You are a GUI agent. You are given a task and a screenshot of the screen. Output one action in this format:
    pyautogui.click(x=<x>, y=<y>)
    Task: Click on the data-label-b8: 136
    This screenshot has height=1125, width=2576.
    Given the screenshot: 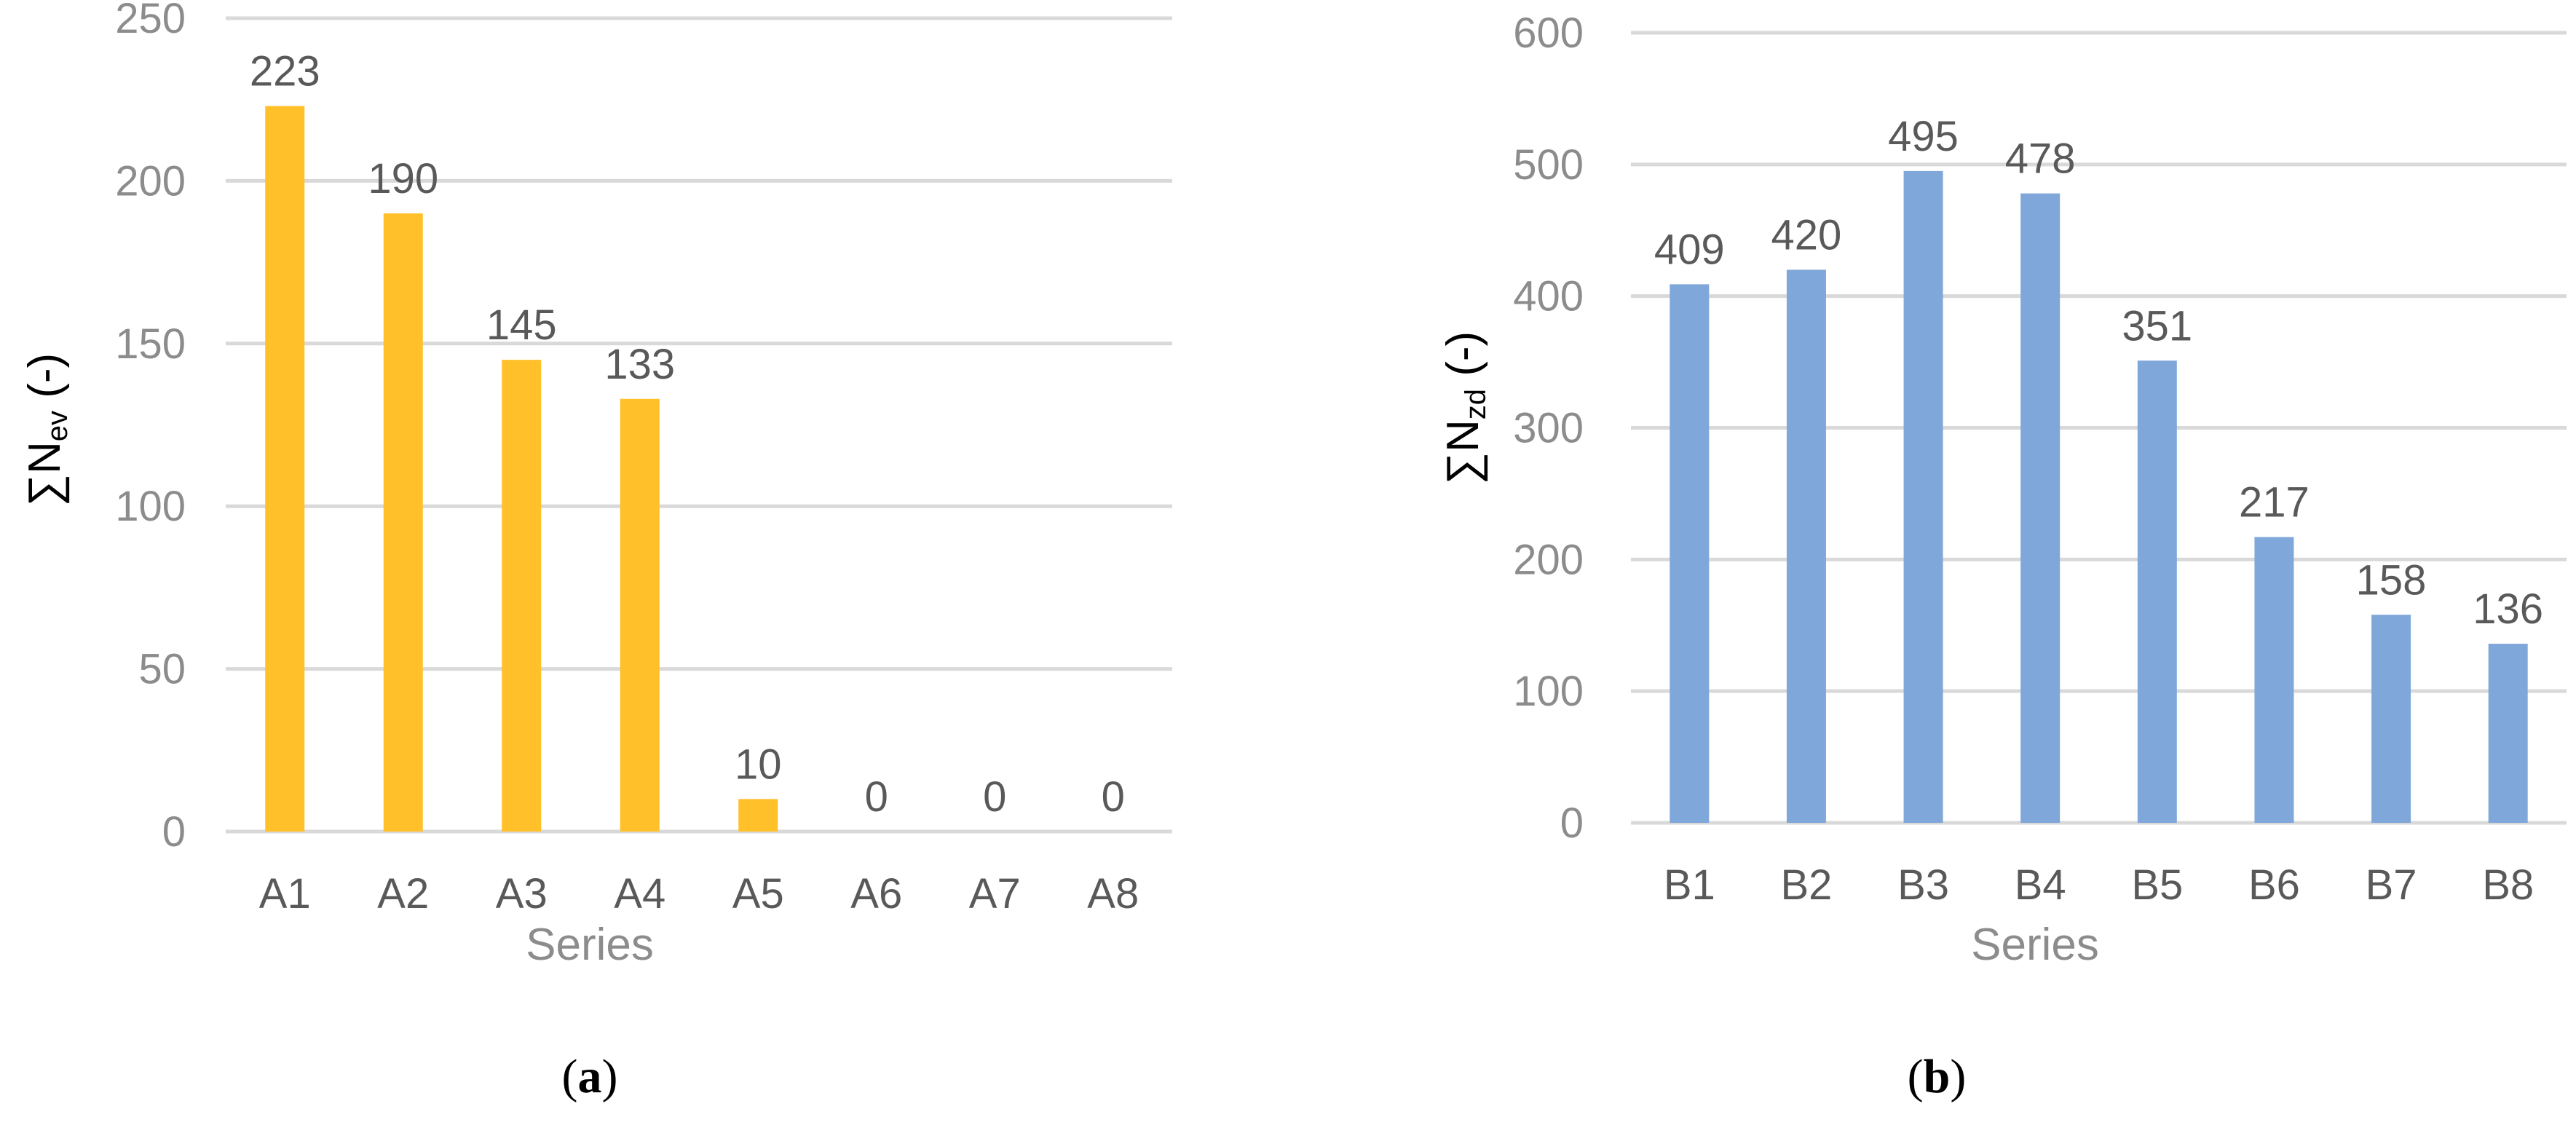 What is the action you would take?
    pyautogui.click(x=2508, y=609)
    